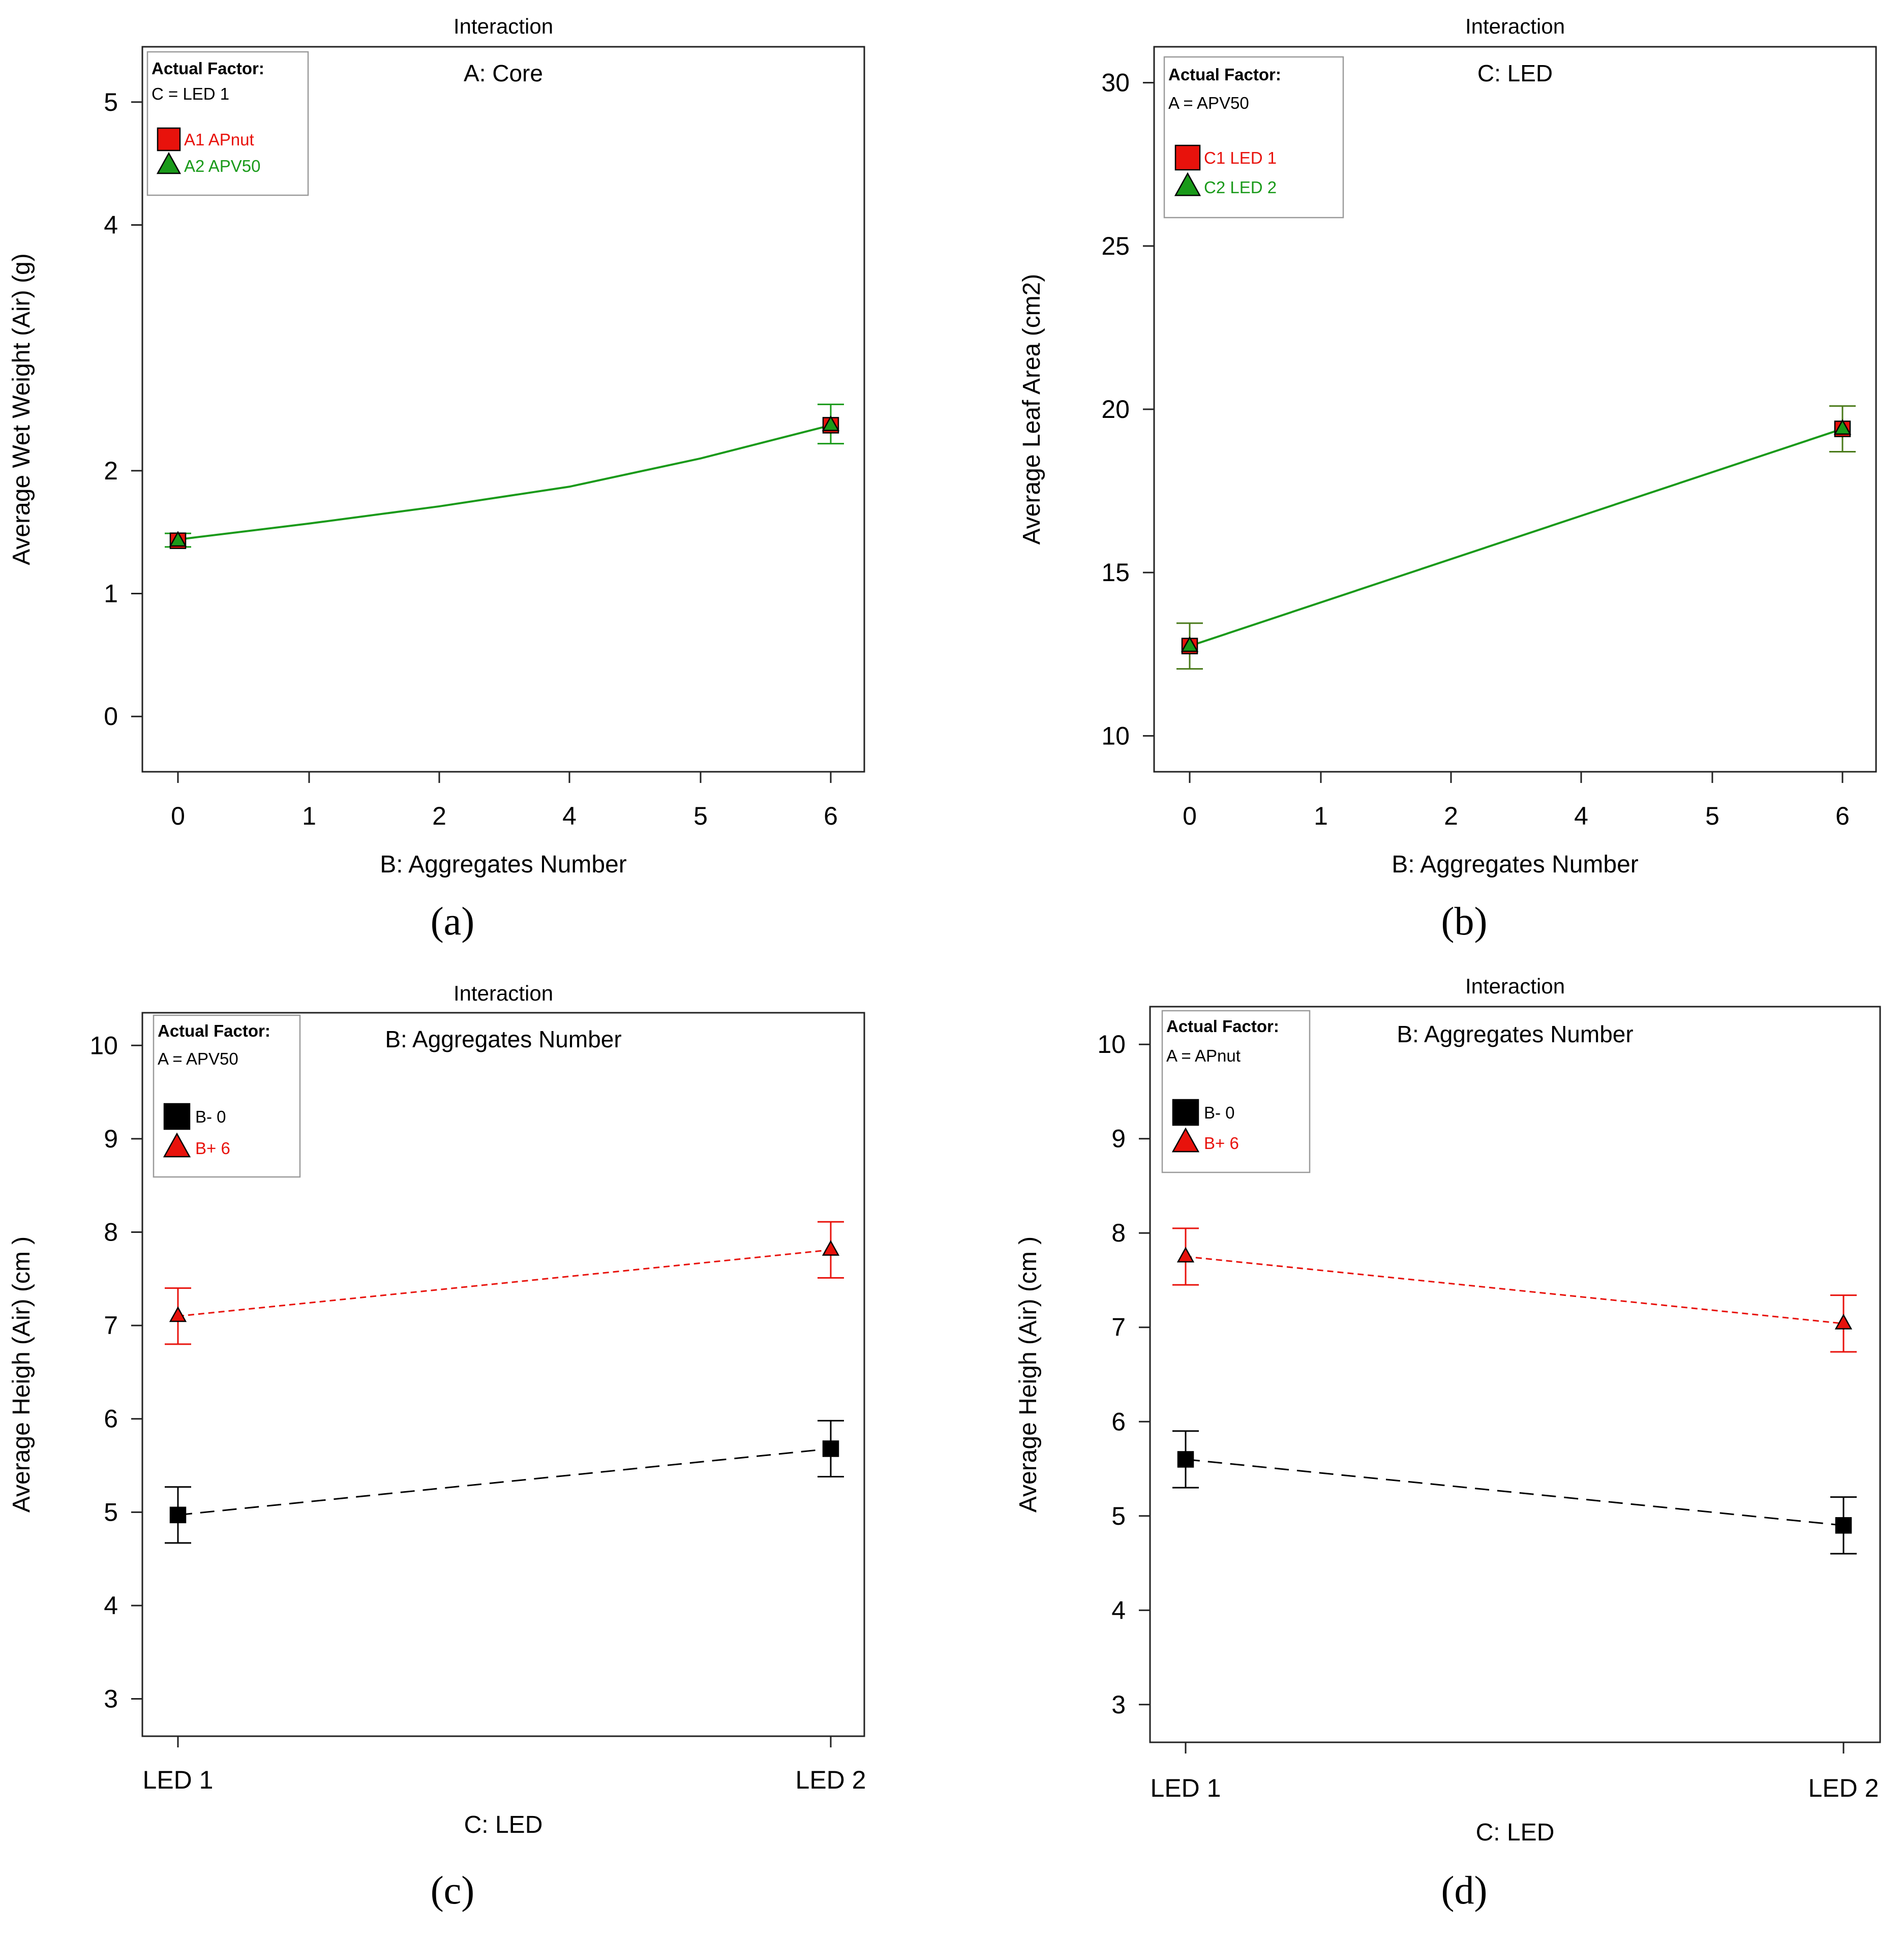 Image resolution: width=1904 pixels, height=1935 pixels. I want to click on y-tick-label: 25, so click(1115, 246).